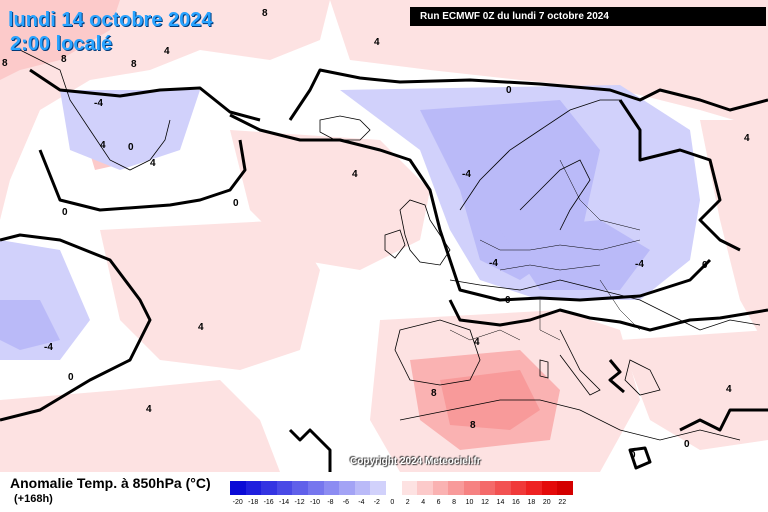 This screenshot has width=768, height=512. Describe the element at coordinates (734, 235) in the screenshot. I see `warm-area-far-east` at that location.